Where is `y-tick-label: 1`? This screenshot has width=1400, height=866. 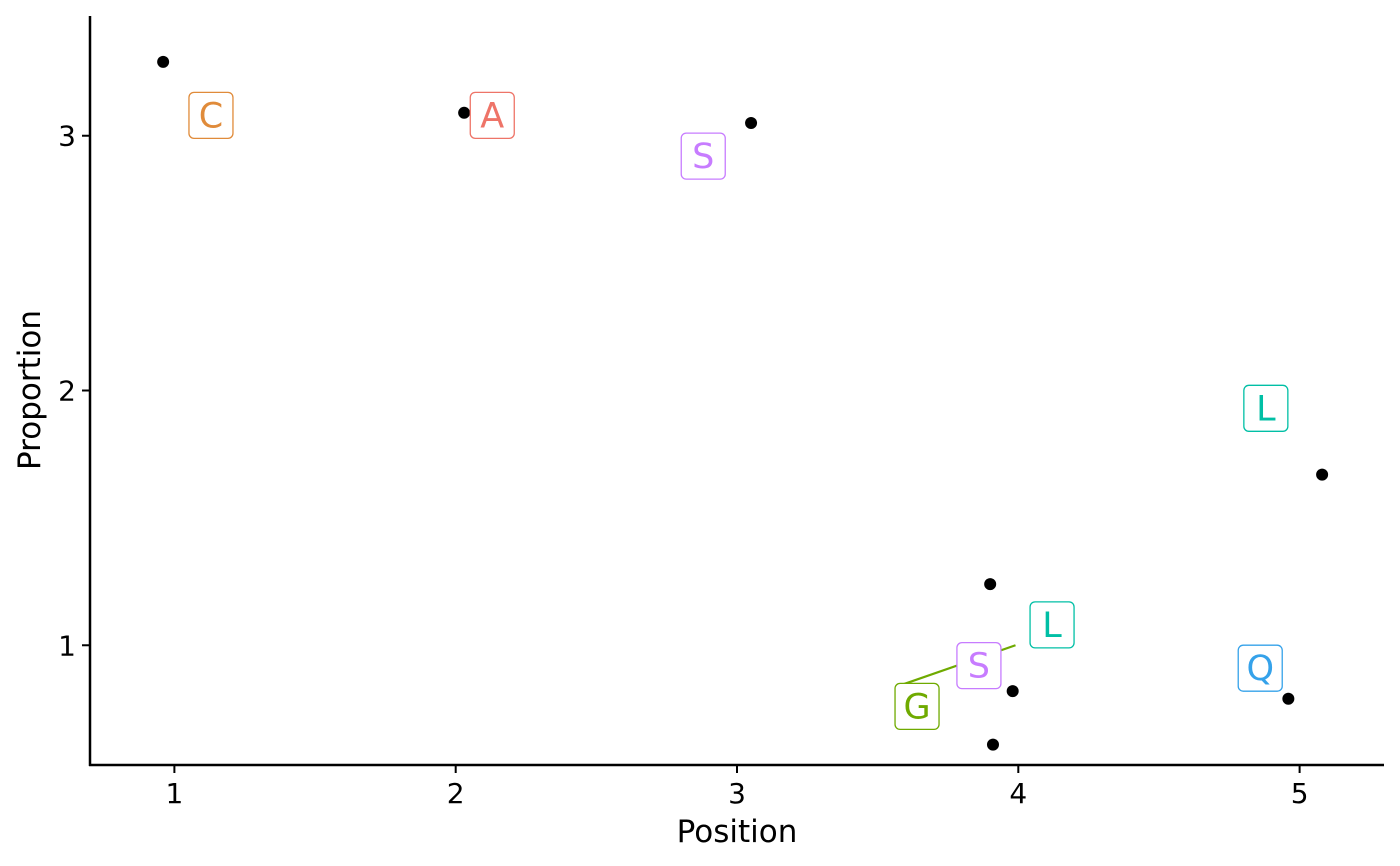
y-tick-label: 1 is located at coordinates (67, 645).